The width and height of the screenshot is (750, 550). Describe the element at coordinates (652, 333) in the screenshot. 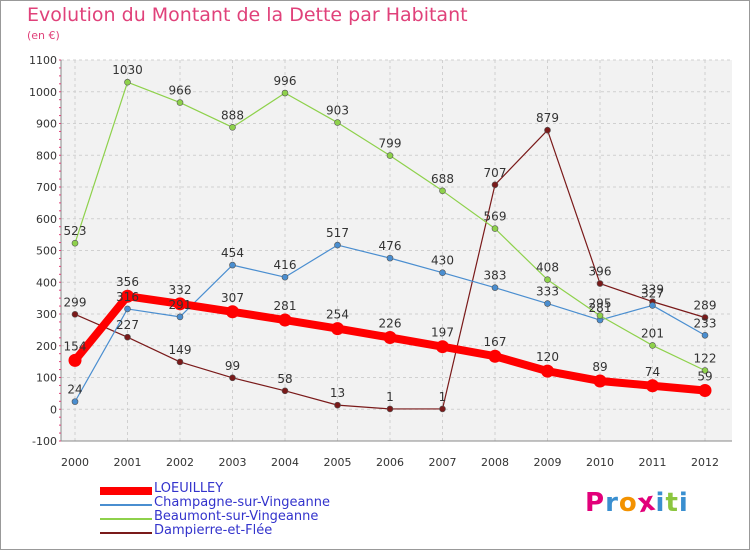

I see `data-label: 201` at that location.